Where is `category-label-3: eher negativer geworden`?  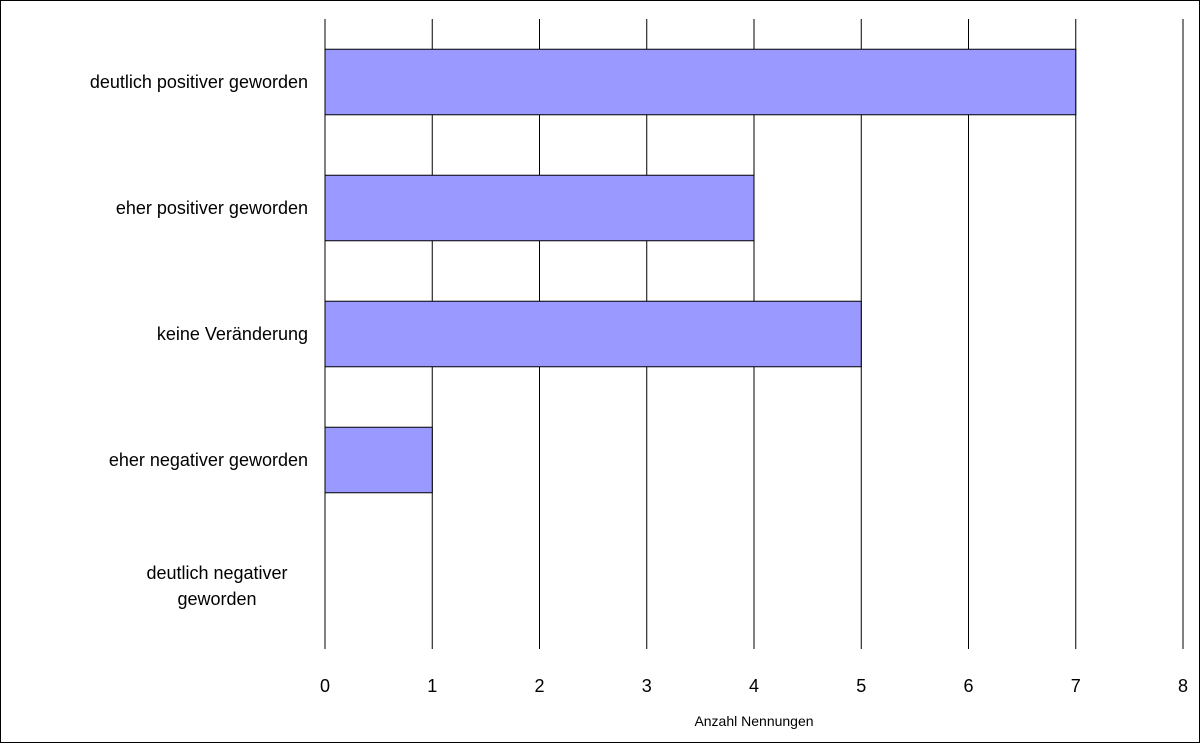
category-label-3: eher negativer geworden is located at coordinates (208, 460).